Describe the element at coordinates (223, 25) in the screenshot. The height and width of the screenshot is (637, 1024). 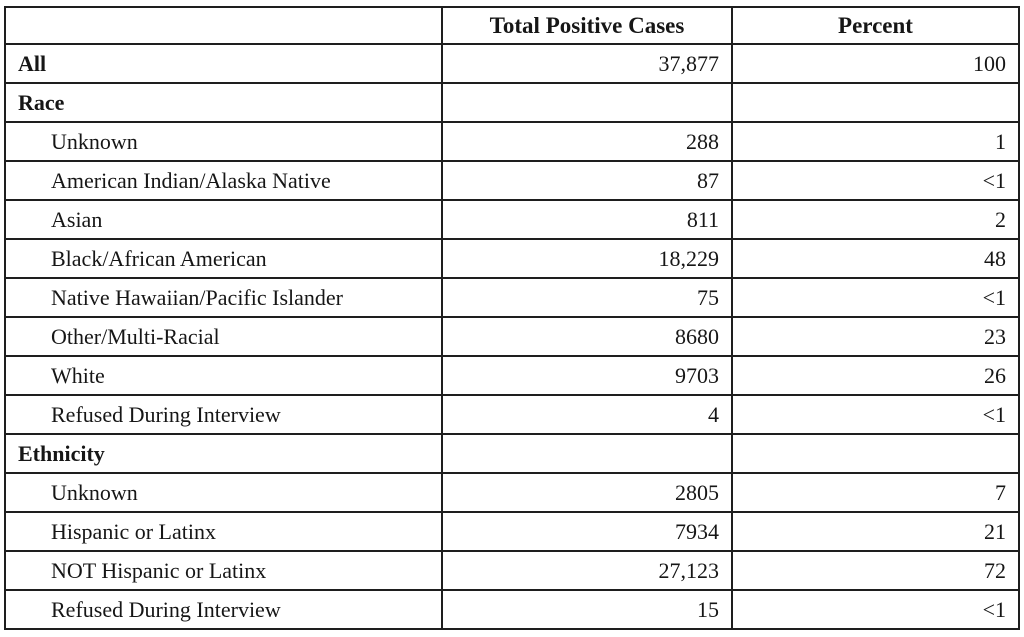
I see `header-empty-cell` at that location.